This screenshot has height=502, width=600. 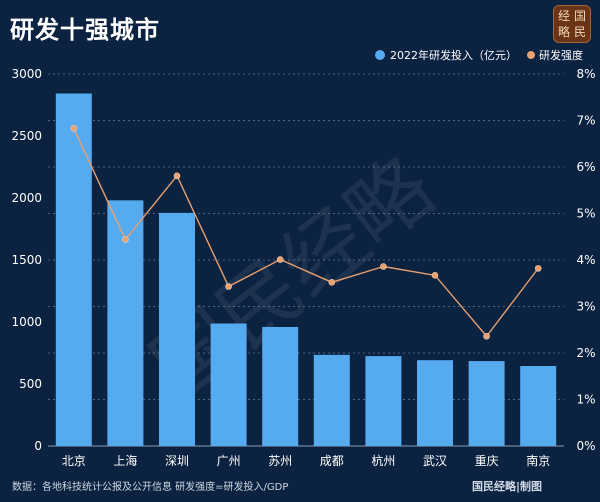 What do you see at coordinates (487, 461) in the screenshot?
I see `category-label: 重庆` at bounding box center [487, 461].